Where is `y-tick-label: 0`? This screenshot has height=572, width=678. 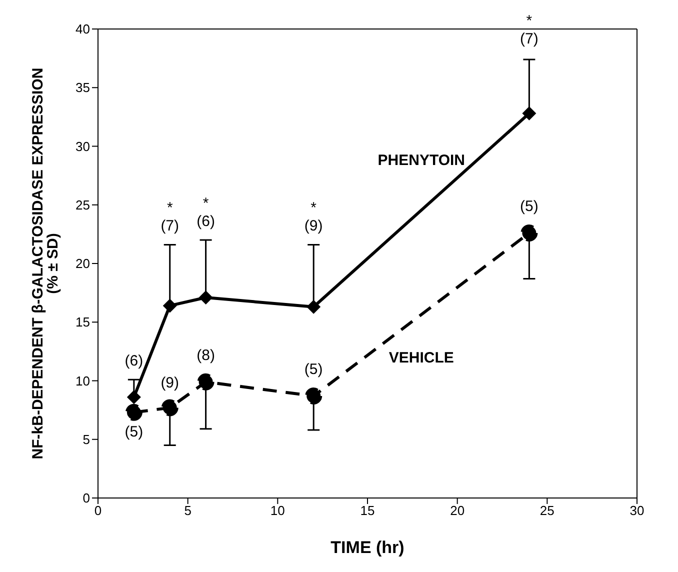
y-tick-label: 0 is located at coordinates (86, 498).